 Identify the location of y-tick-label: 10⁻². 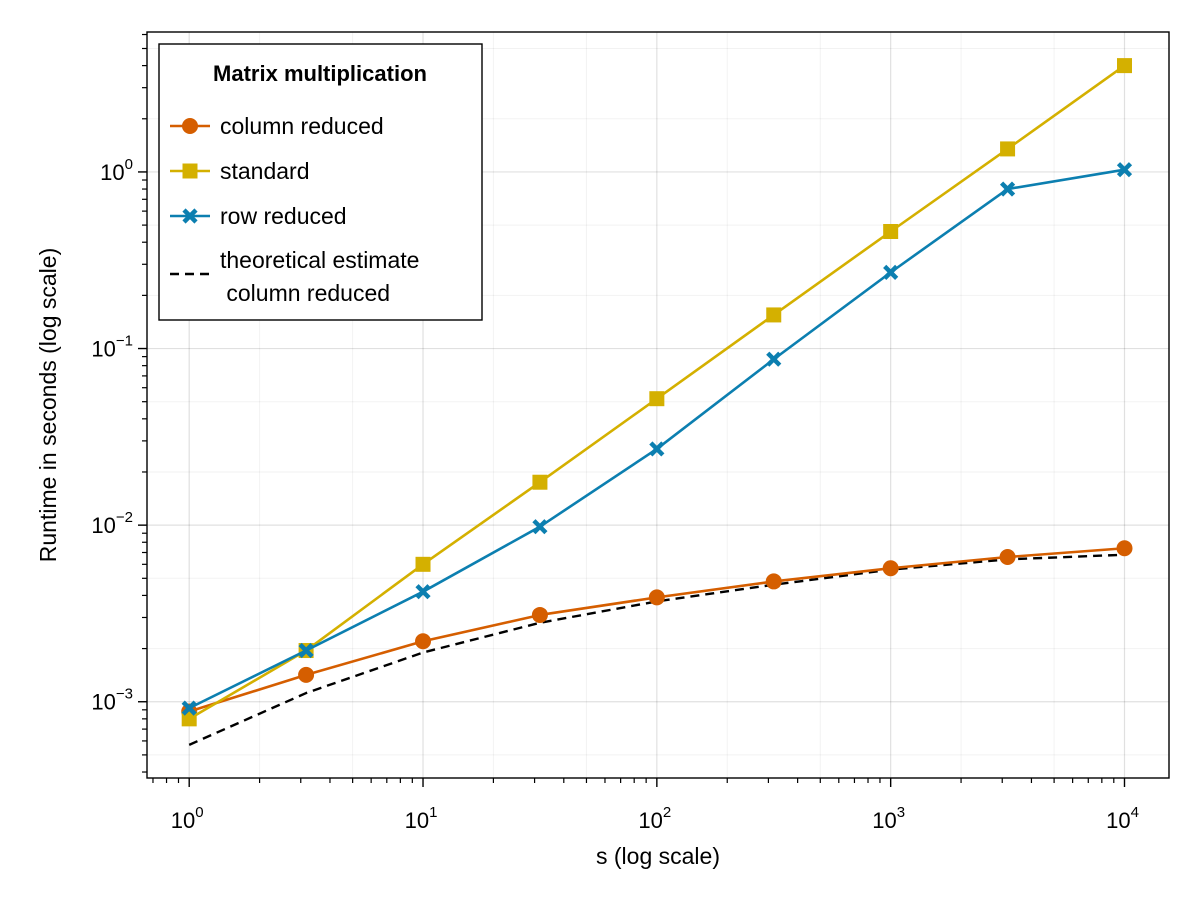
(112, 523).